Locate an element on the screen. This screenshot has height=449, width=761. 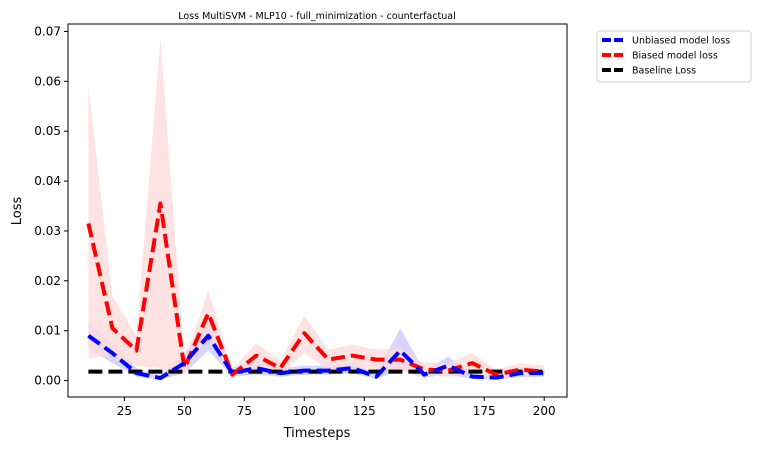
x-tick-label: 100 is located at coordinates (304, 411).